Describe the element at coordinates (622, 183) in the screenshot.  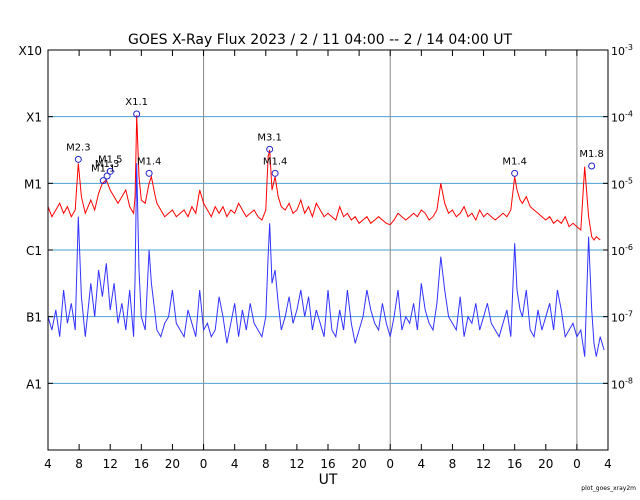
I see `flux-tick-label: 10⁻⁵` at that location.